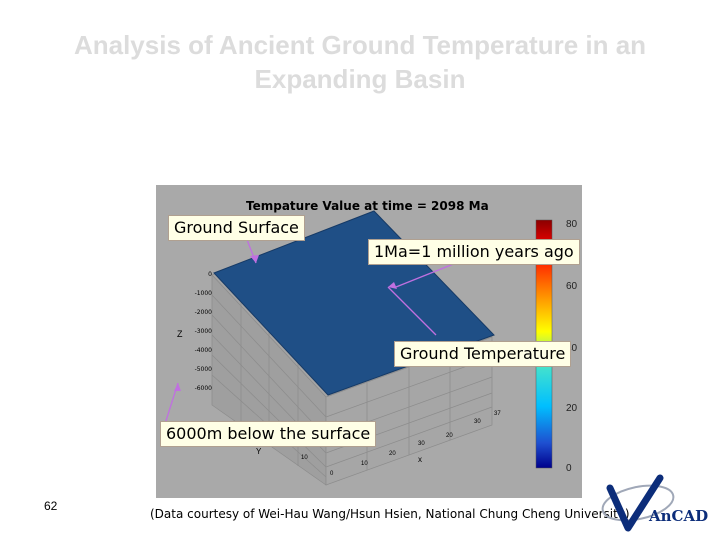 This screenshot has width=720, height=540. What do you see at coordinates (360, 79) in the screenshot?
I see `slide-title-line2: Expanding Basin` at bounding box center [360, 79].